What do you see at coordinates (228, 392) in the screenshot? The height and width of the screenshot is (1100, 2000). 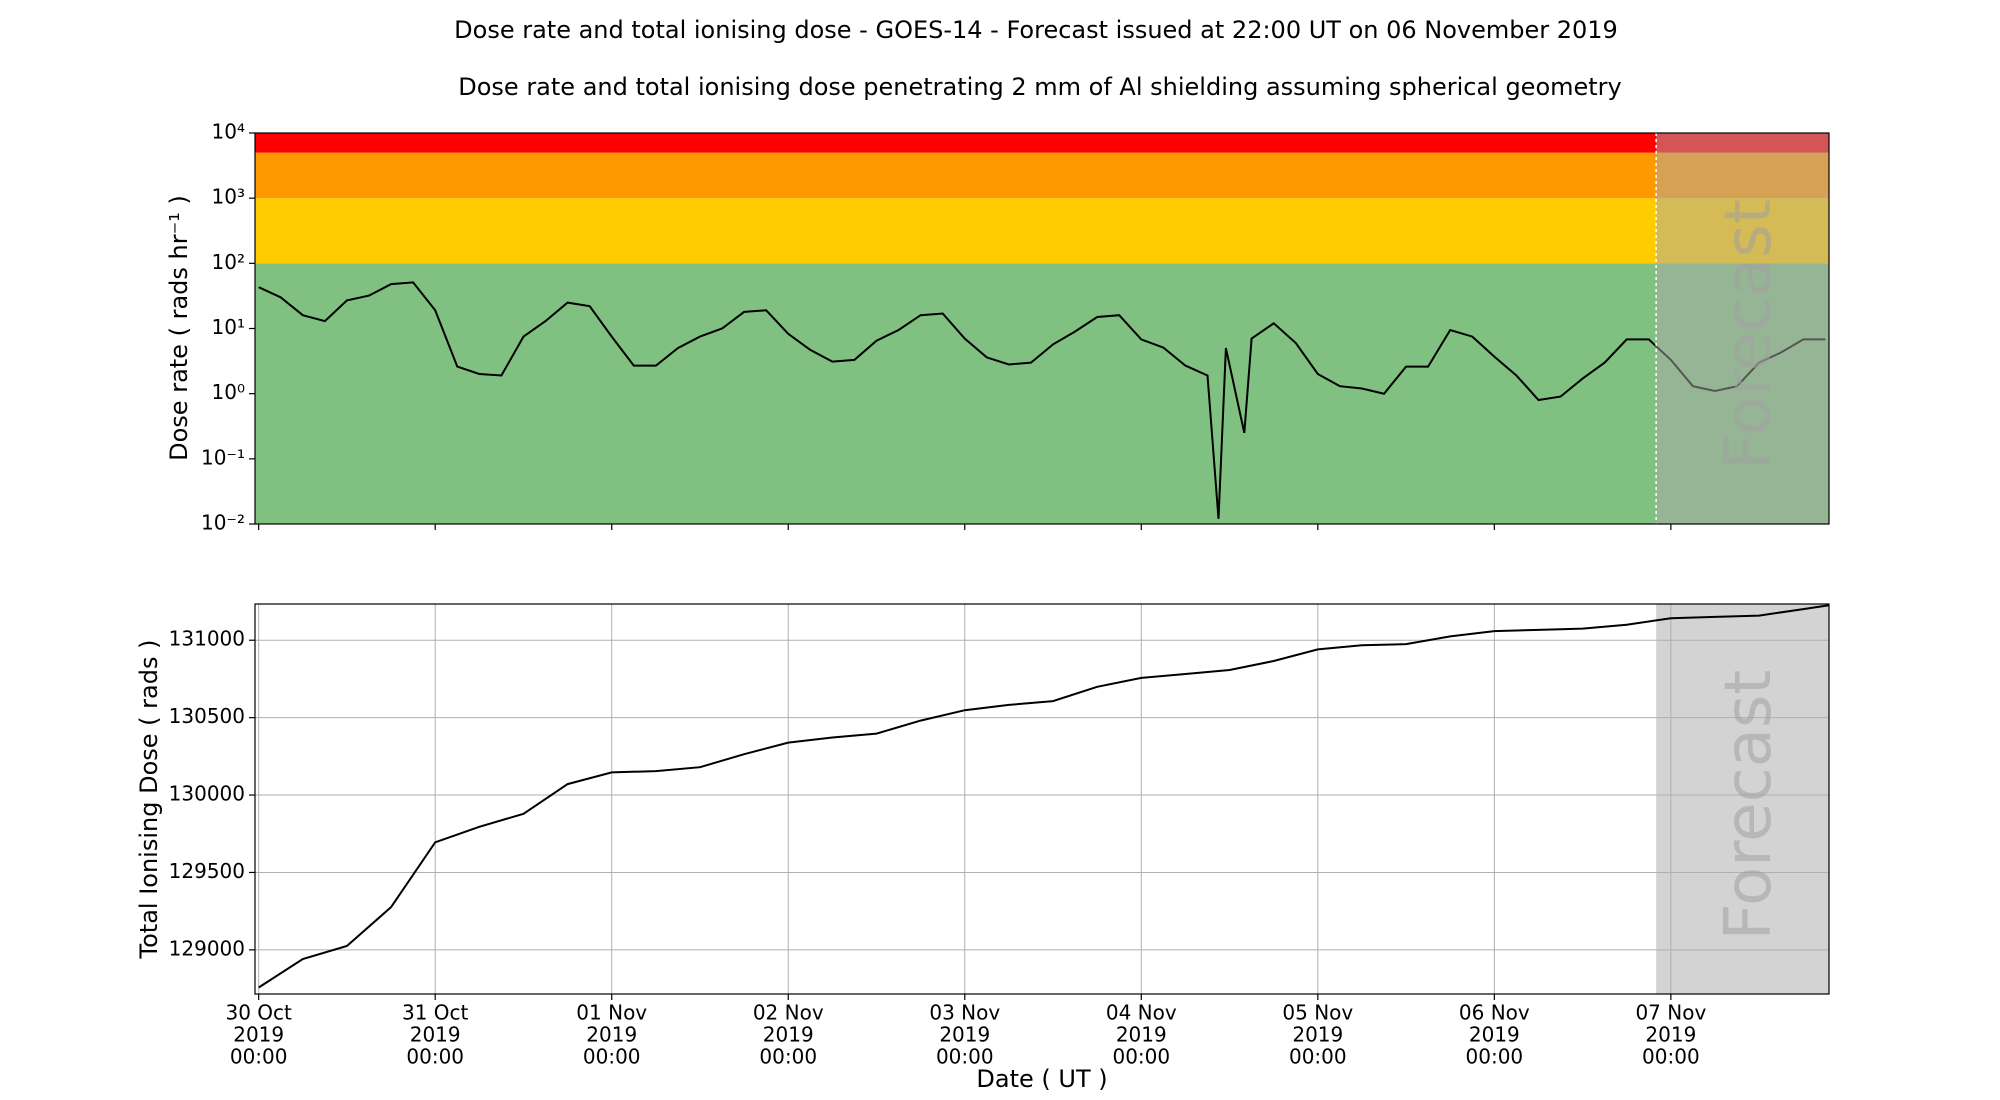 I see `y-tick-label: 10⁰` at bounding box center [228, 392].